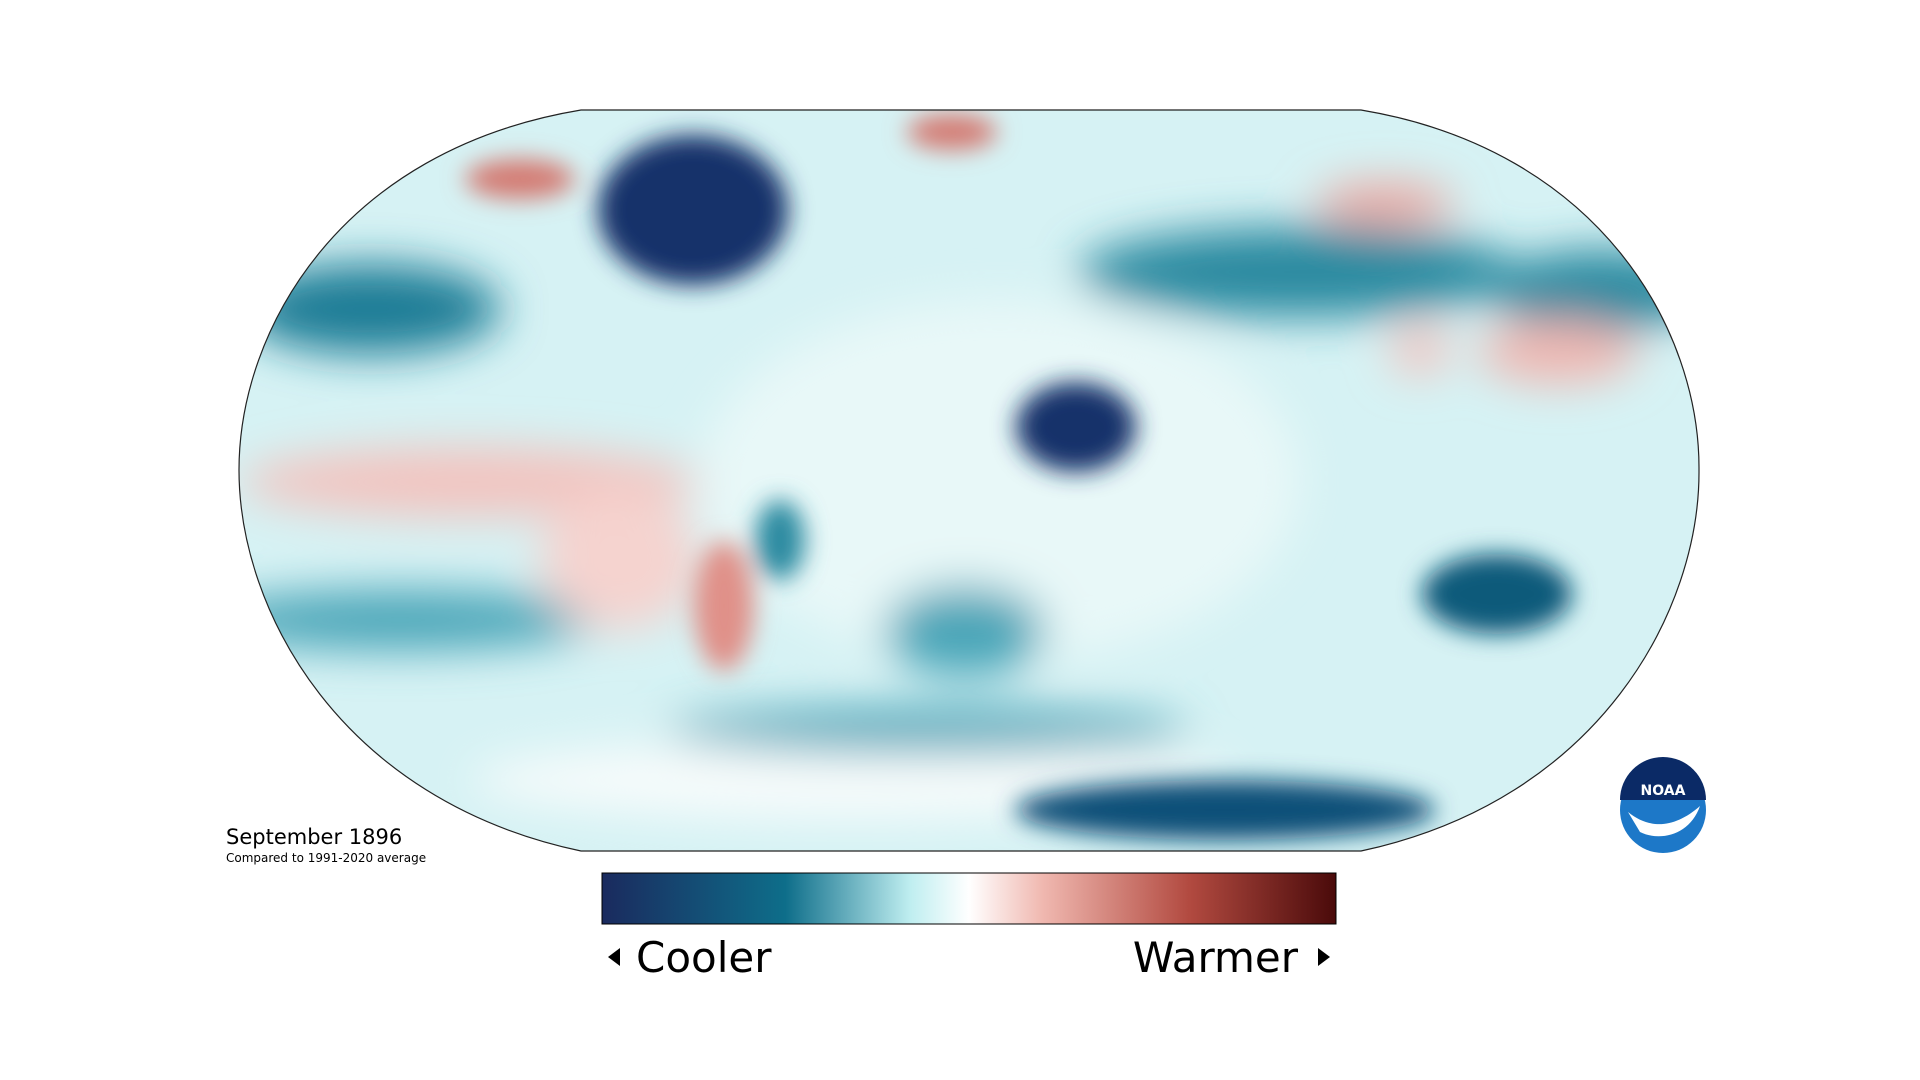 The image size is (1920, 1080). Describe the element at coordinates (969, 898) in the screenshot. I see `color-bar` at that location.